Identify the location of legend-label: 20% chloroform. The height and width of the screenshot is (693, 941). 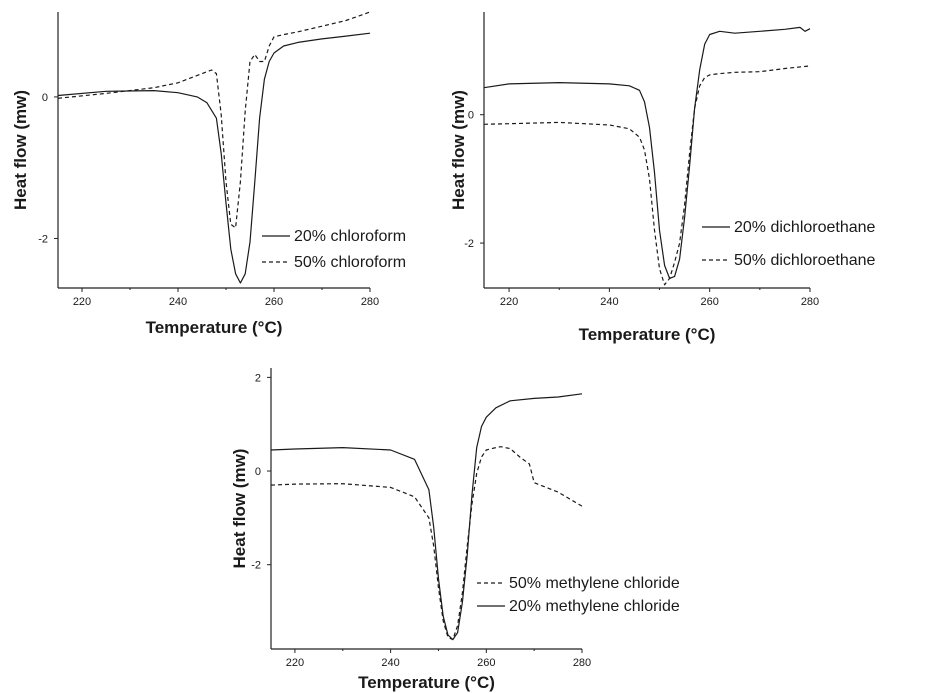
(350, 236).